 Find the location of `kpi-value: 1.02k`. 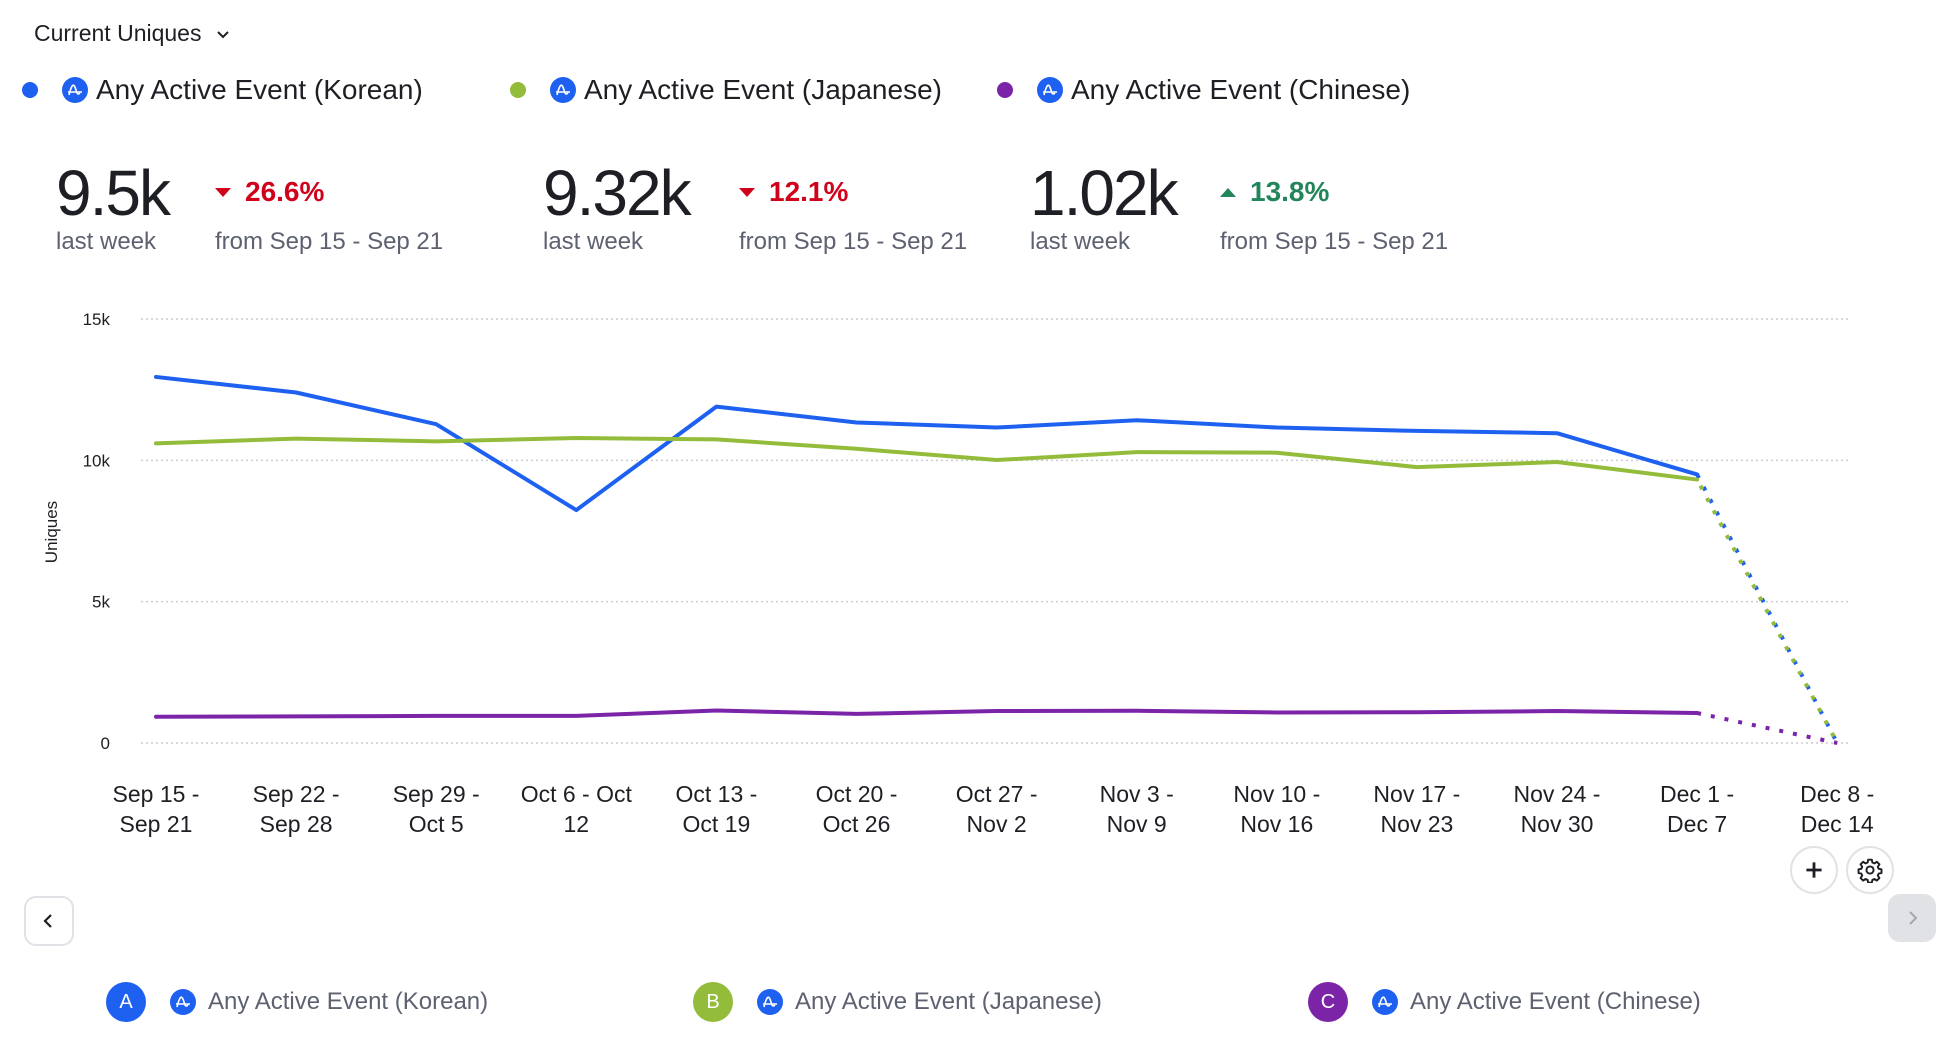

kpi-value: 1.02k is located at coordinates (1104, 193).